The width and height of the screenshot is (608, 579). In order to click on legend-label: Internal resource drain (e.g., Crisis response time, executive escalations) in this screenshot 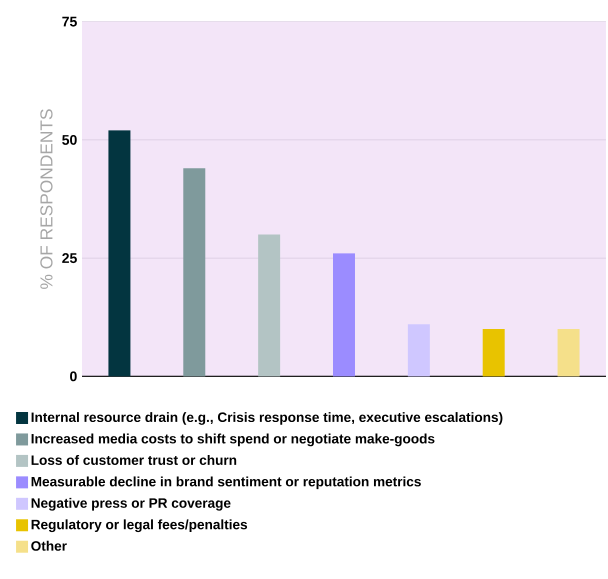, I will do `click(267, 418)`.